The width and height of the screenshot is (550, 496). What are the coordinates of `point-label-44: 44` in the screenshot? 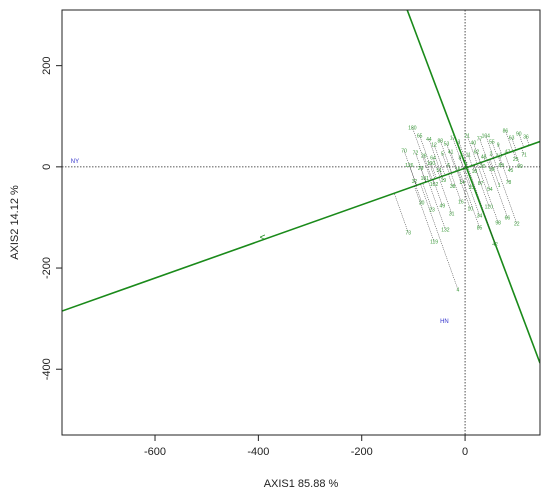 It's located at (429, 140).